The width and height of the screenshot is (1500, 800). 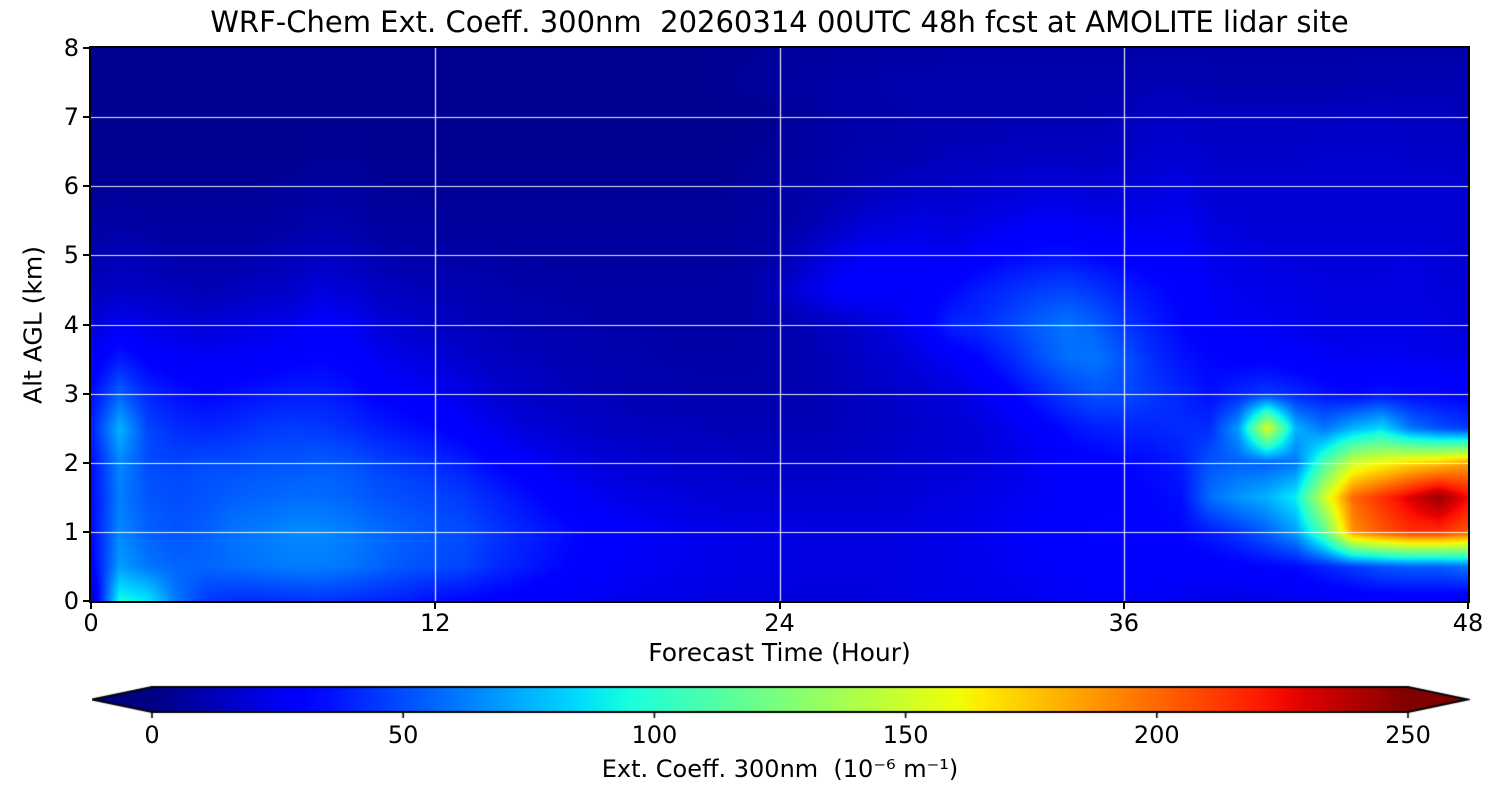 What do you see at coordinates (71, 531) in the screenshot?
I see `y-tick-label: 1` at bounding box center [71, 531].